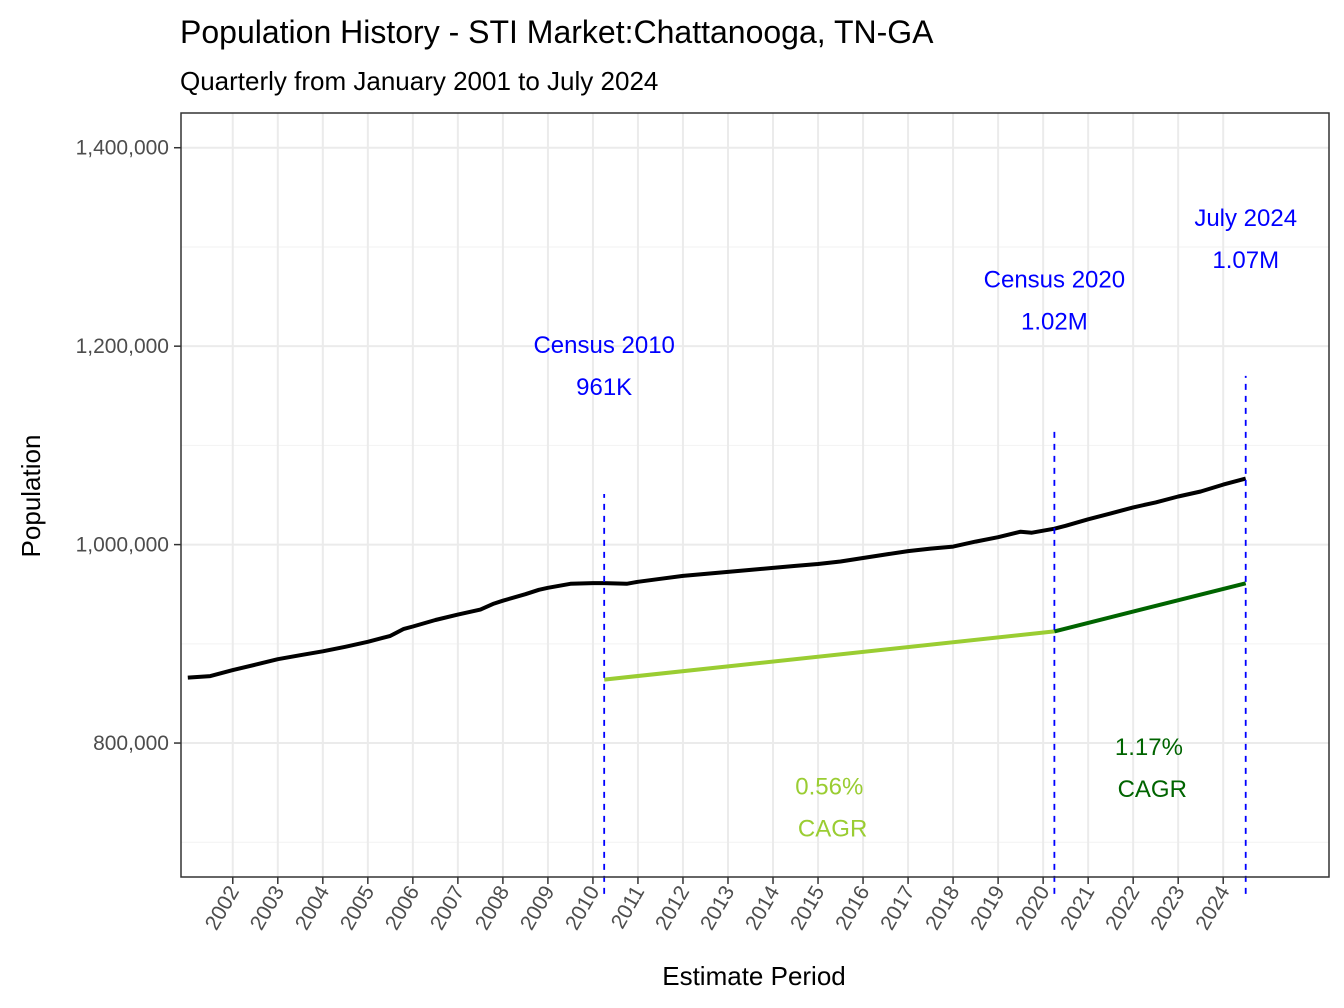 The image size is (1344, 1008). I want to click on annotation-label: Census 2020 1.02M, so click(1054, 301).